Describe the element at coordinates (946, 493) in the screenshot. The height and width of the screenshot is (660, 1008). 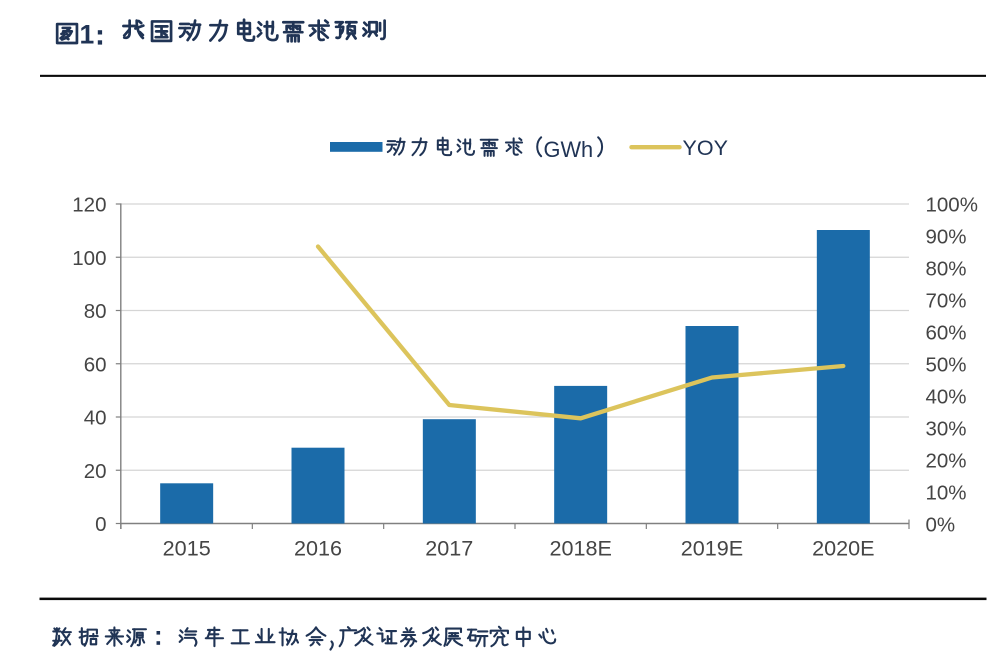
I see `svg-text: 10%` at that location.